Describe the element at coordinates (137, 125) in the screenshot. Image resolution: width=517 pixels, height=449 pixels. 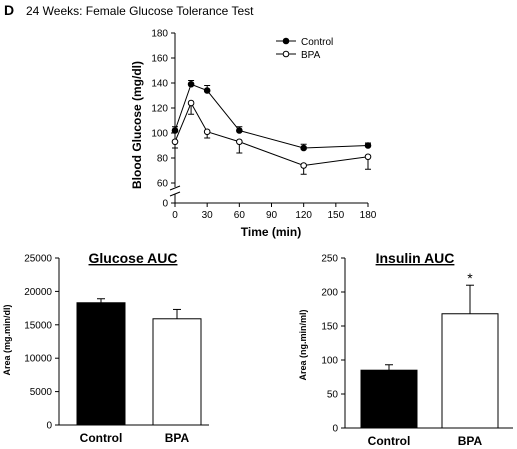
I see `line-y-axis-label: Blood Glucose (mg/dl)` at that location.